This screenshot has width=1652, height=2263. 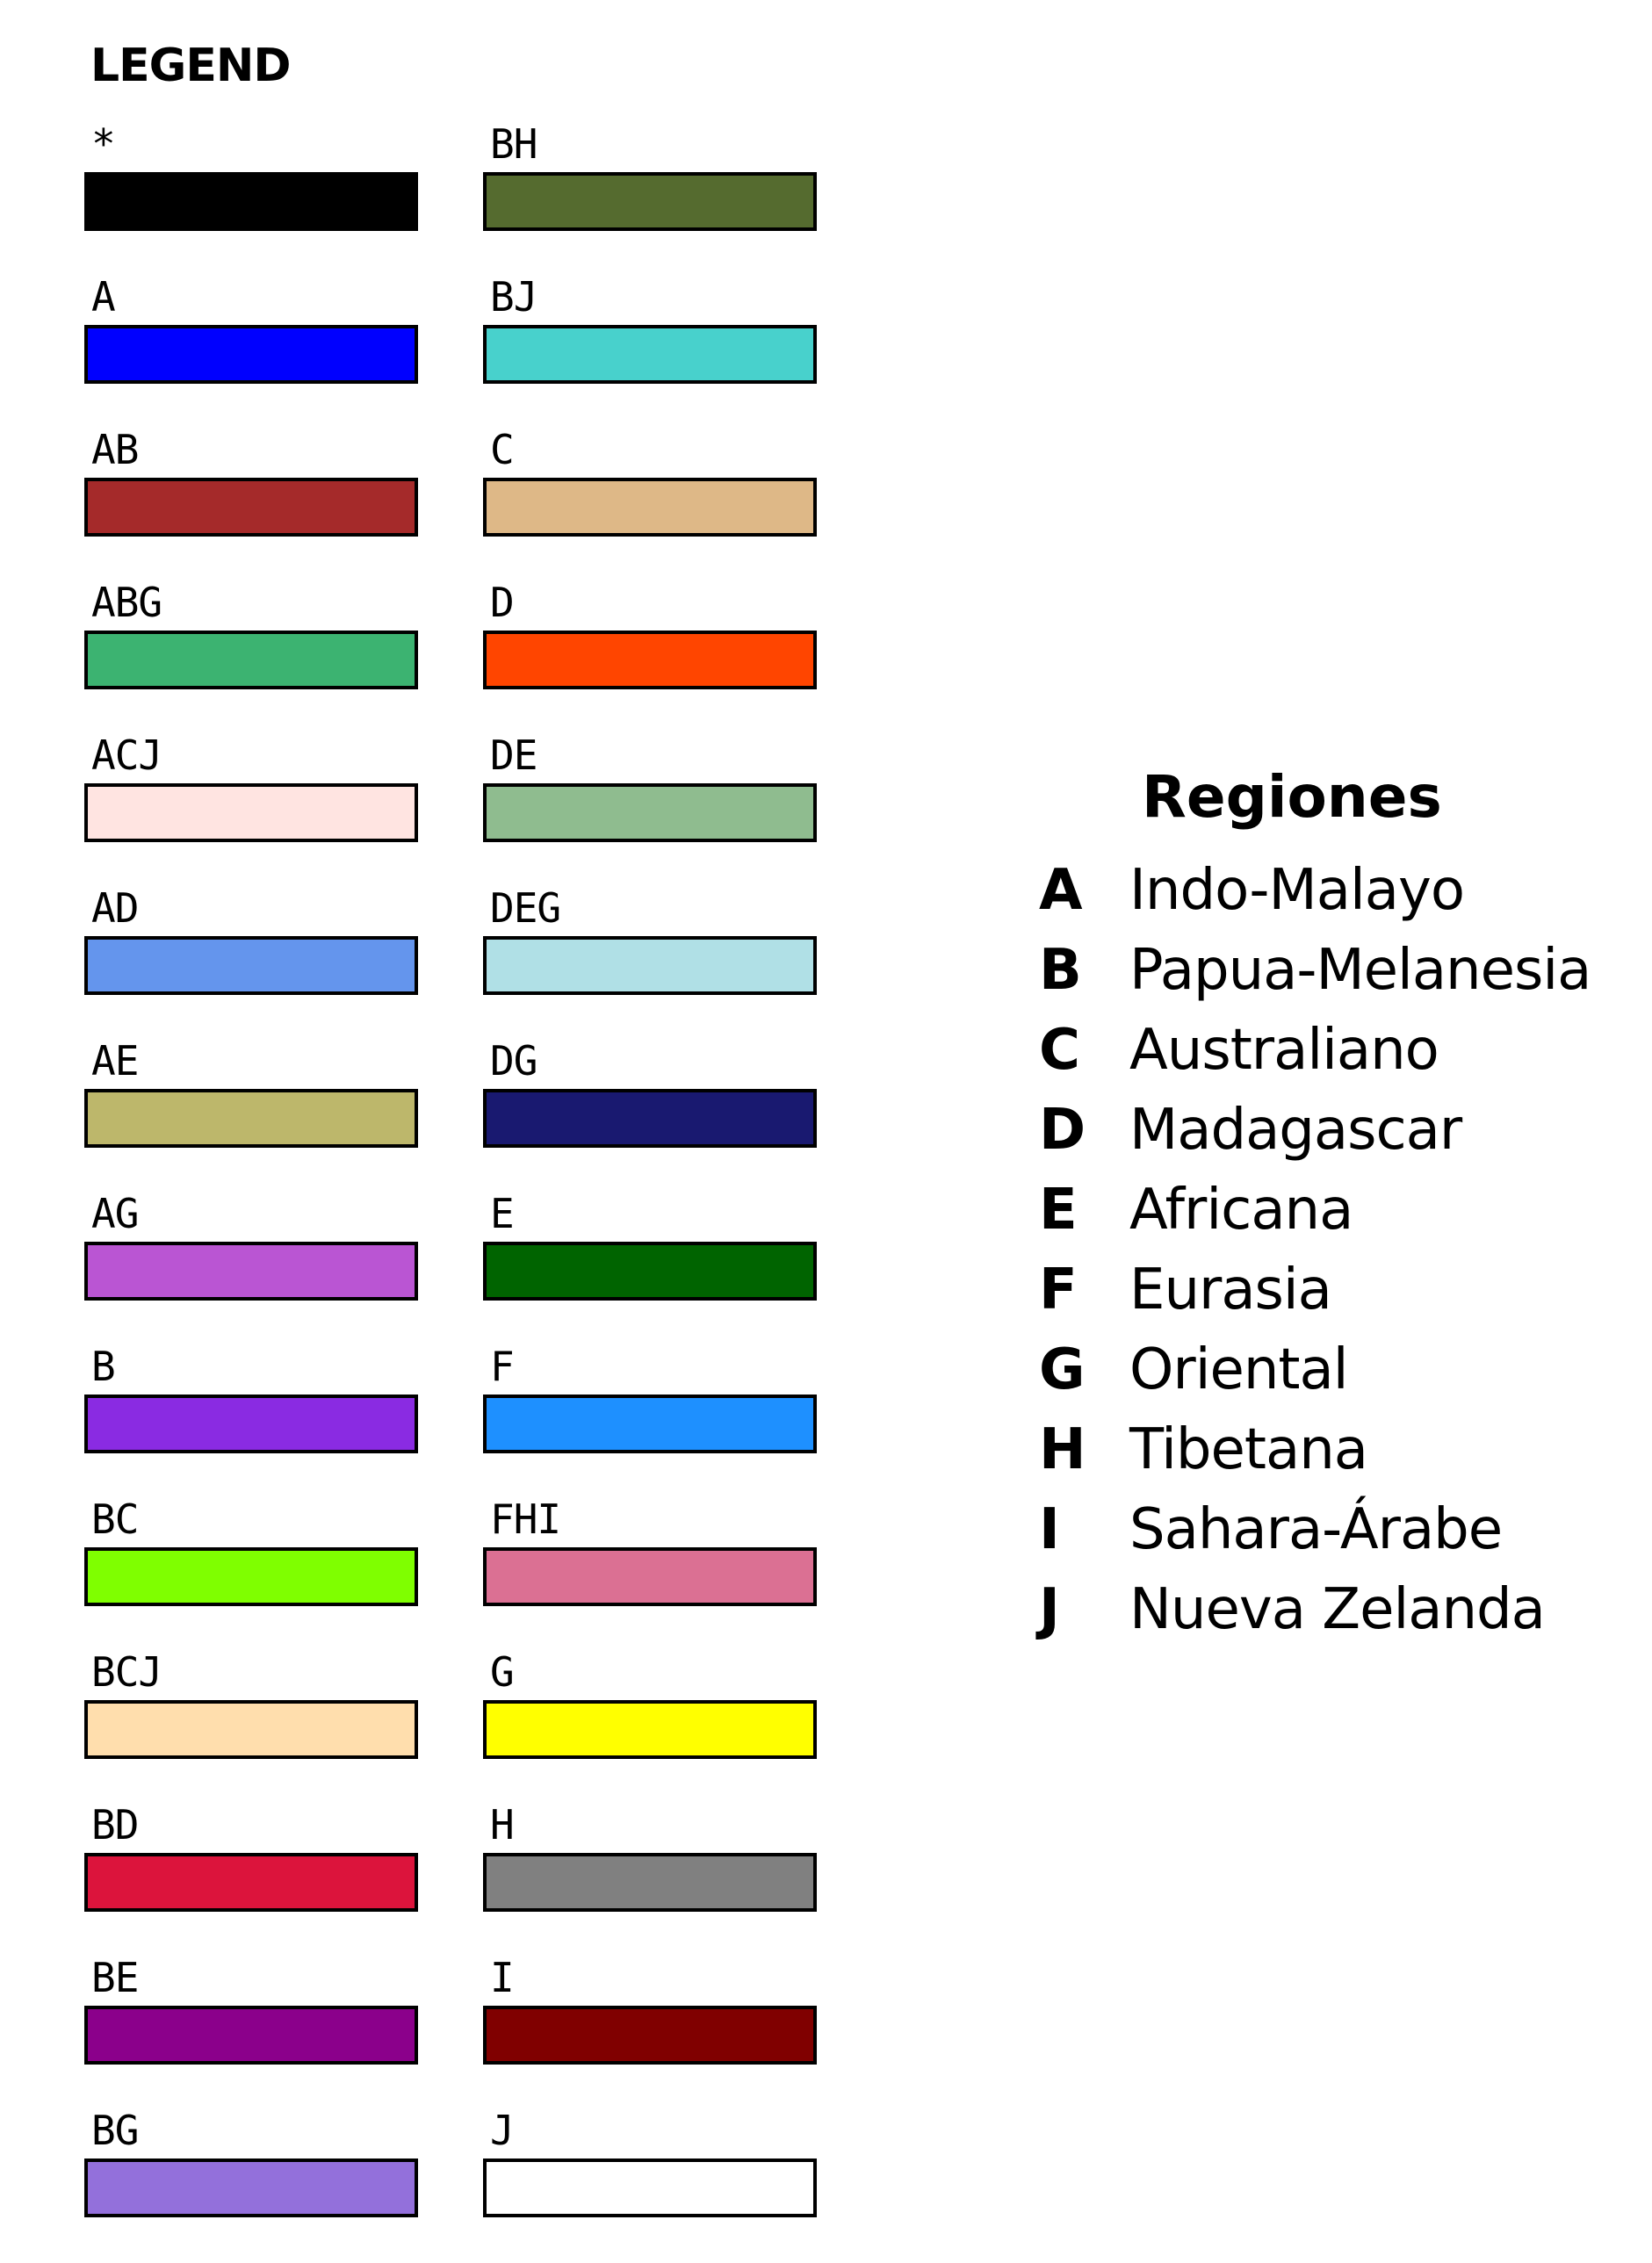 I want to click on legend-entry-label: *, so click(x=103, y=144).